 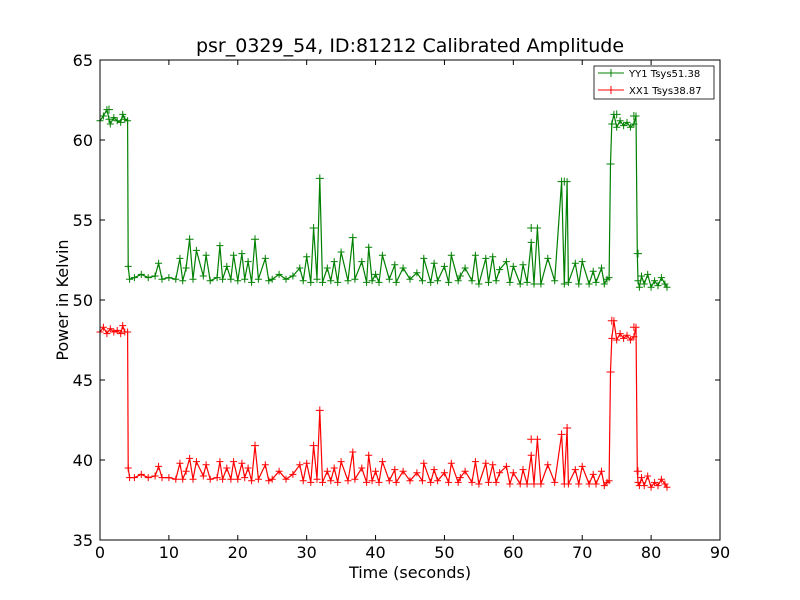 What do you see at coordinates (83, 380) in the screenshot?
I see `y-tick-label: 45` at bounding box center [83, 380].